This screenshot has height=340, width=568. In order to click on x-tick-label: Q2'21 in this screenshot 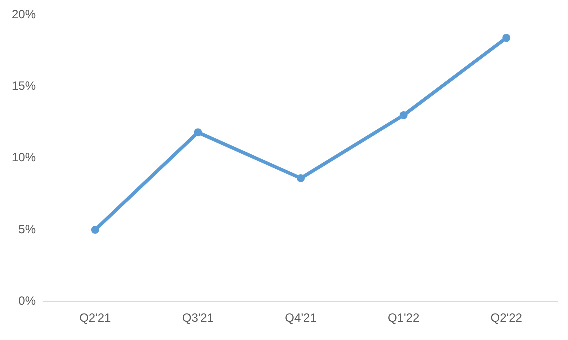, I will do `click(96, 318)`.